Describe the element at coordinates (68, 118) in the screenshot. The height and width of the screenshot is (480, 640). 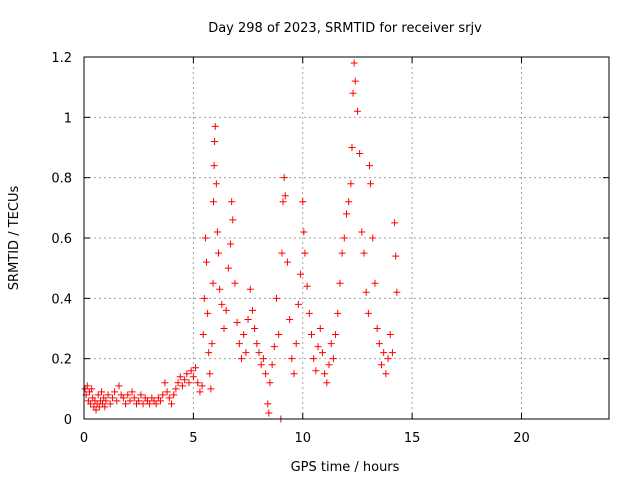
I see `y-tick-label: 1` at that location.